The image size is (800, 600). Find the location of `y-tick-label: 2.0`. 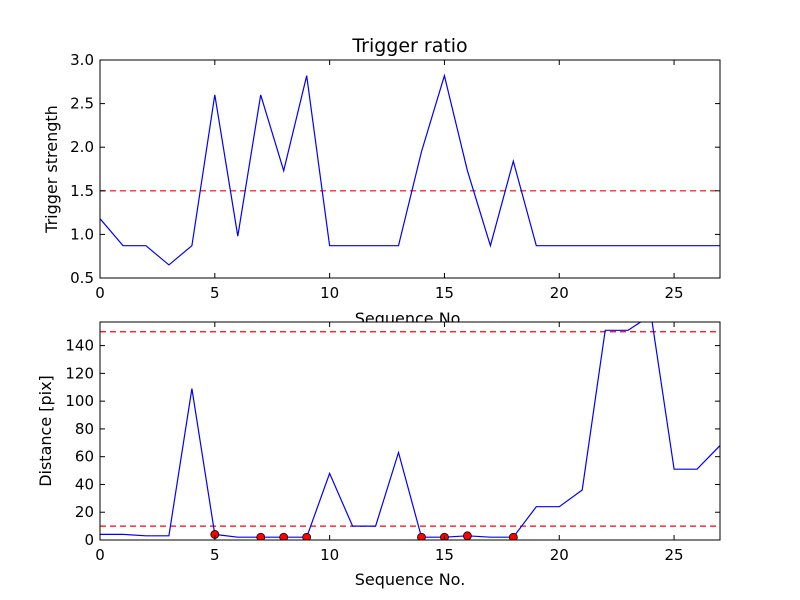

y-tick-label: 2.0 is located at coordinates (82, 147).